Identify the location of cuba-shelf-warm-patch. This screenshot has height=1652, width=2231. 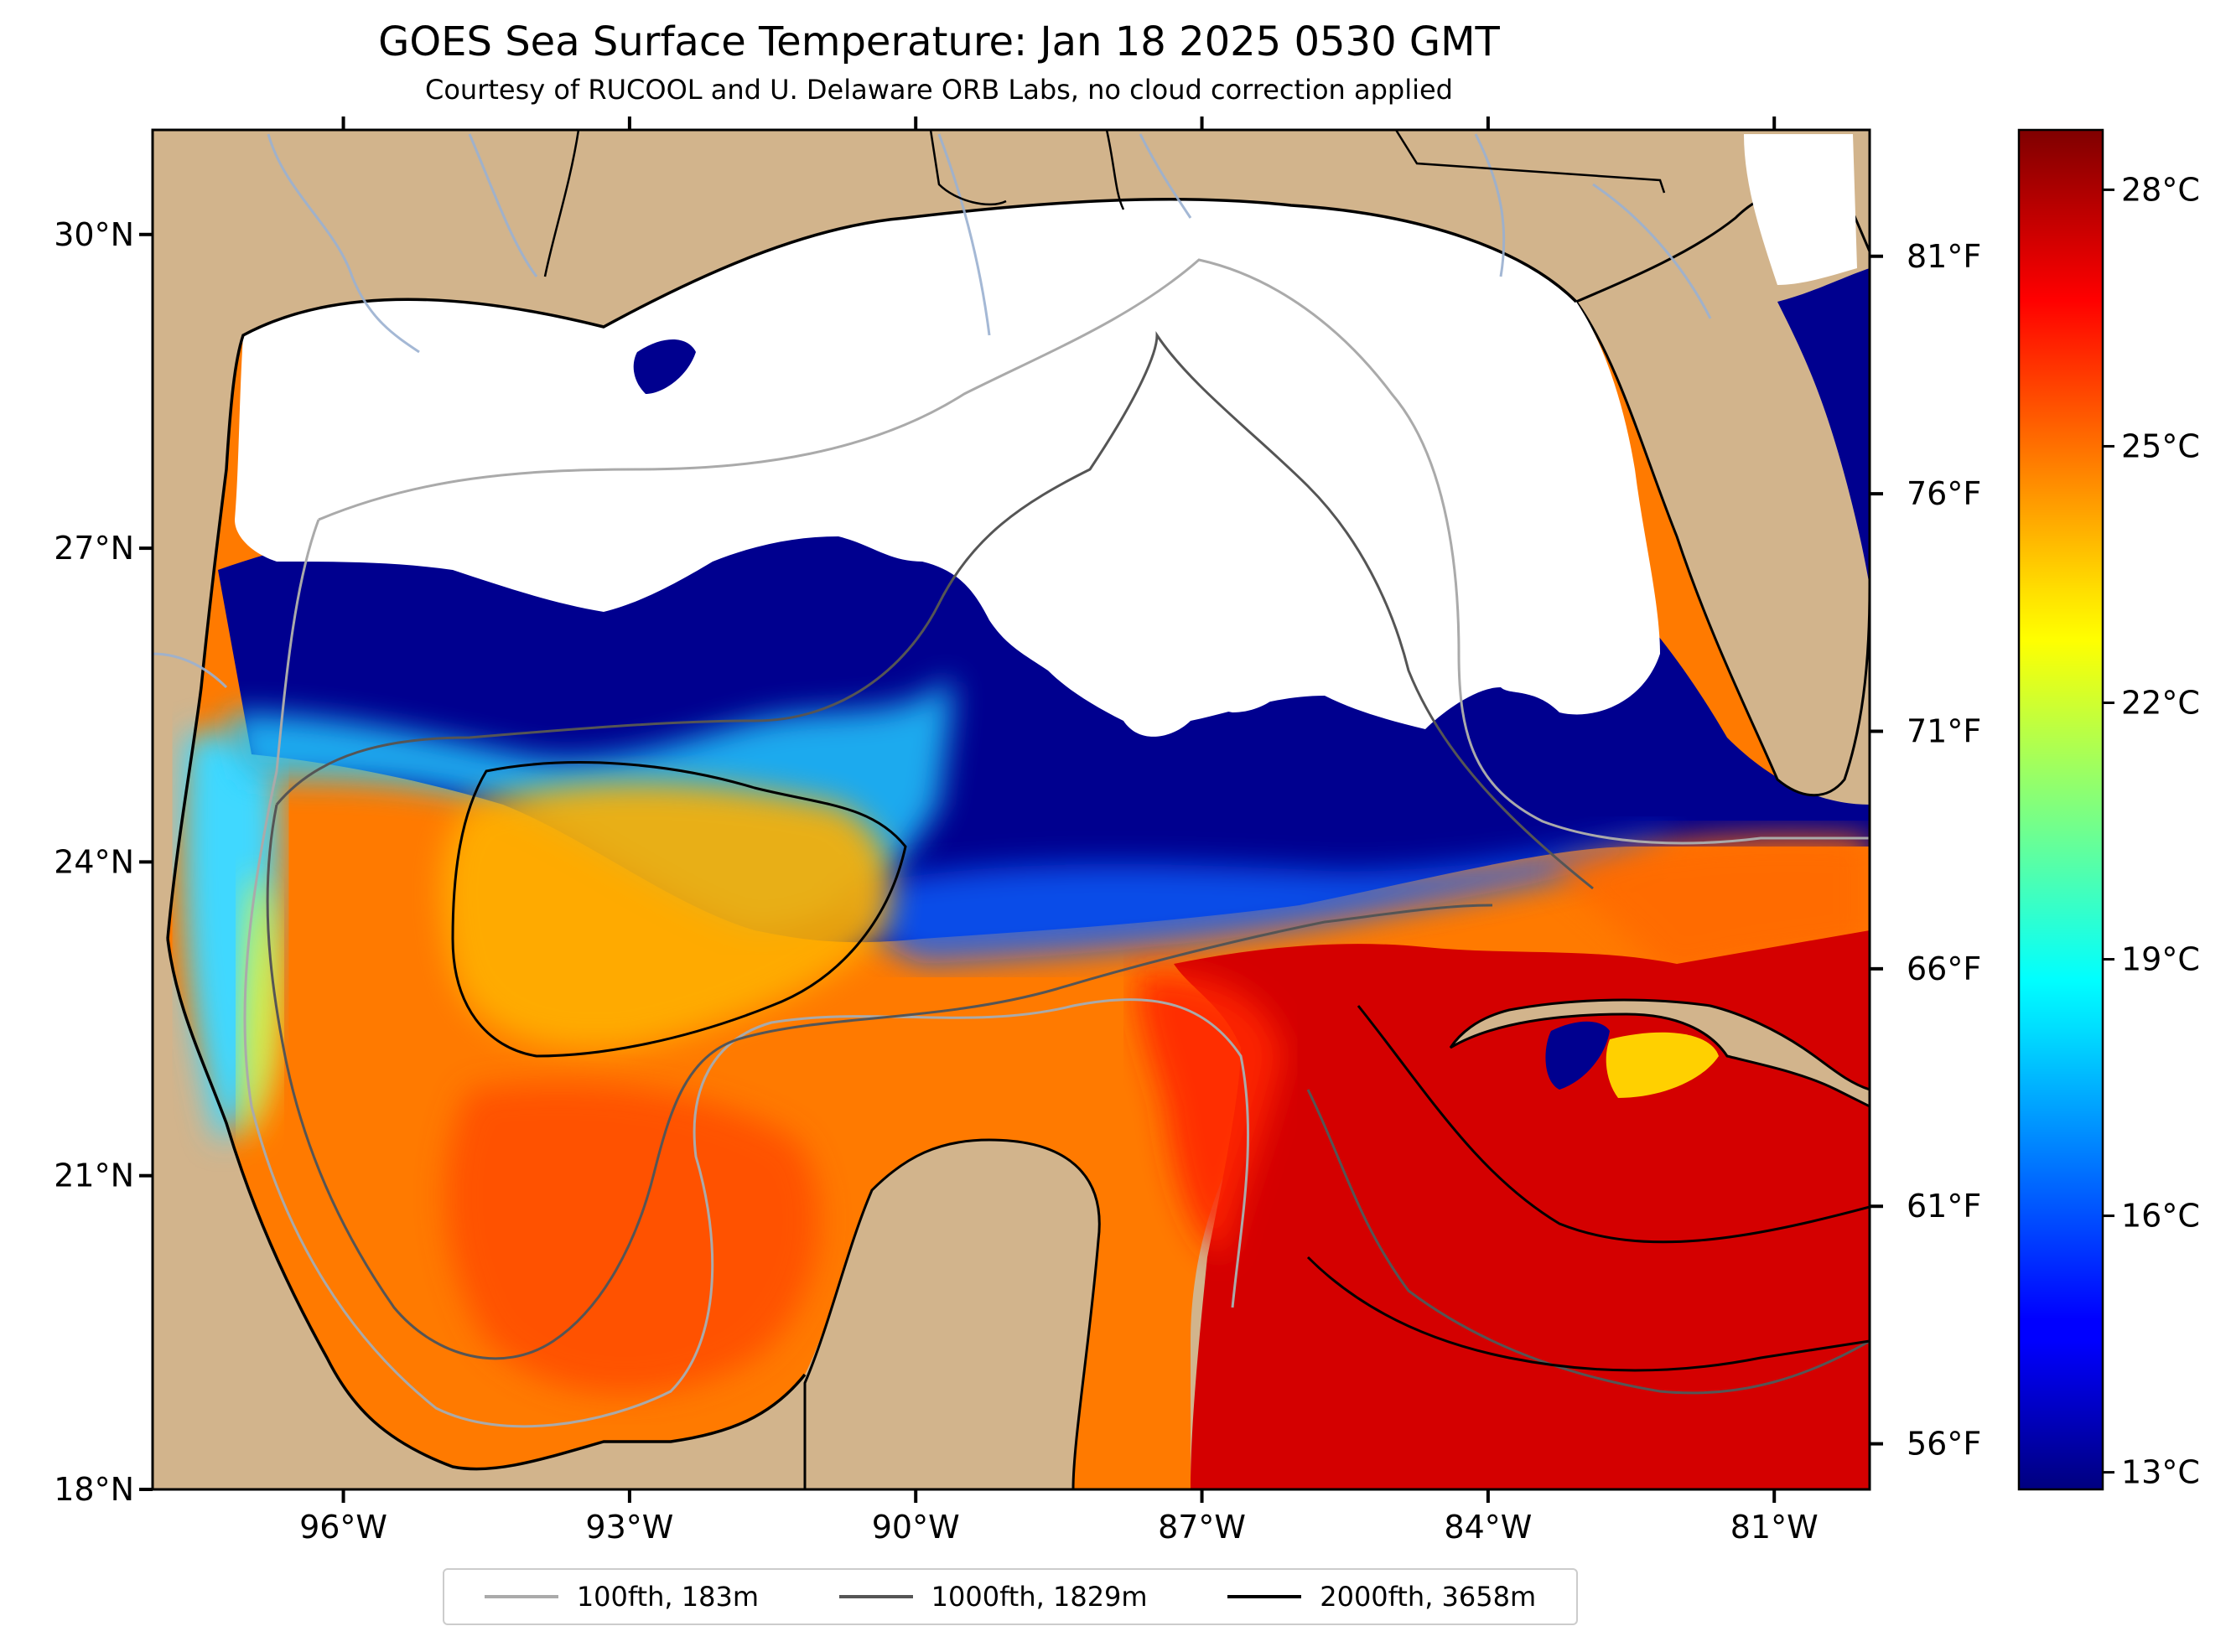
(1662, 1065).